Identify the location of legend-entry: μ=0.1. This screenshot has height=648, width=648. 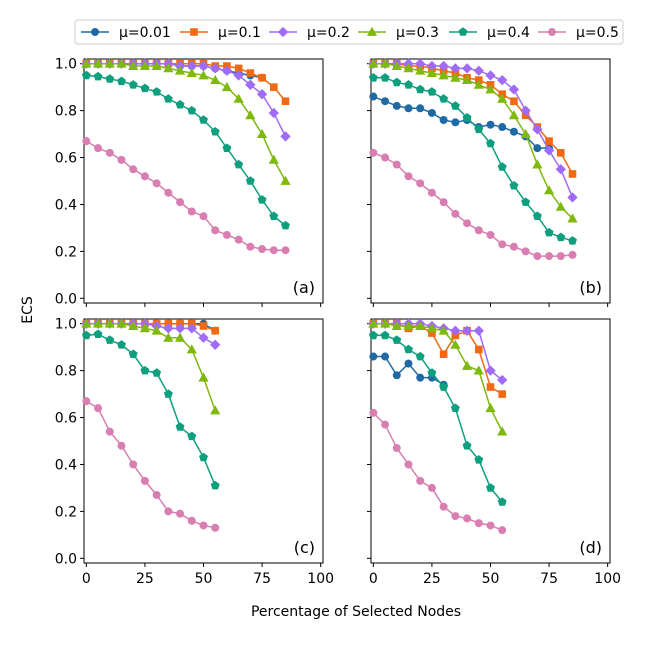
(220, 33).